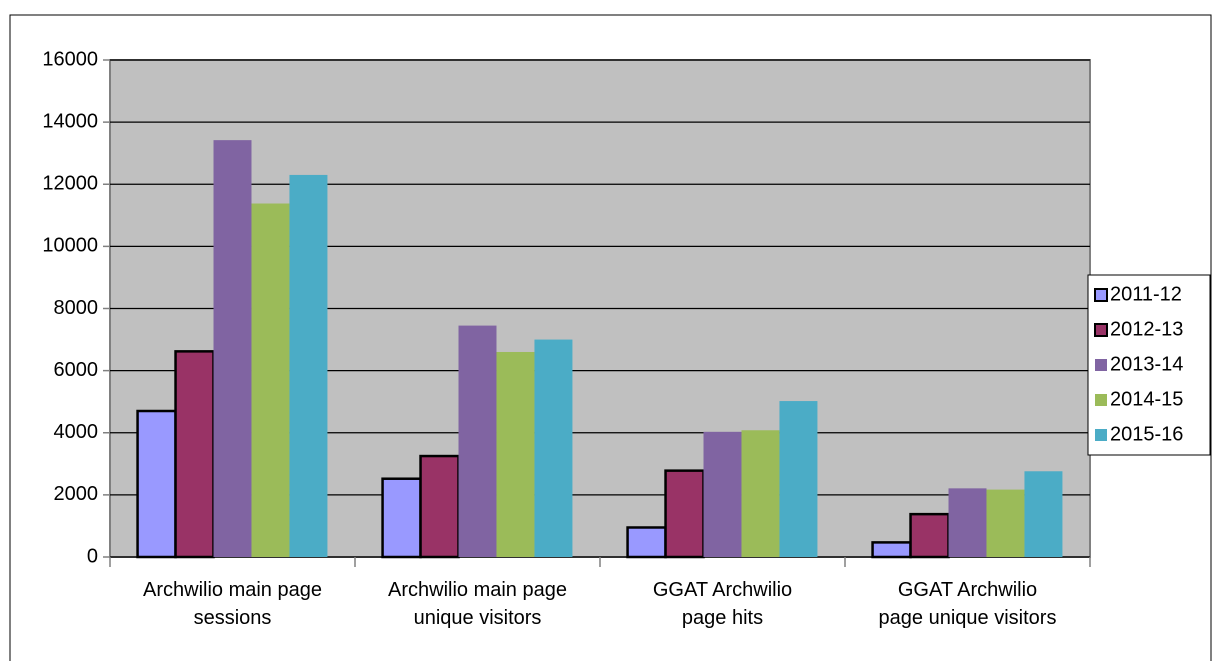  Describe the element at coordinates (70, 121) in the screenshot. I see `y-tick-label: 14000` at that location.